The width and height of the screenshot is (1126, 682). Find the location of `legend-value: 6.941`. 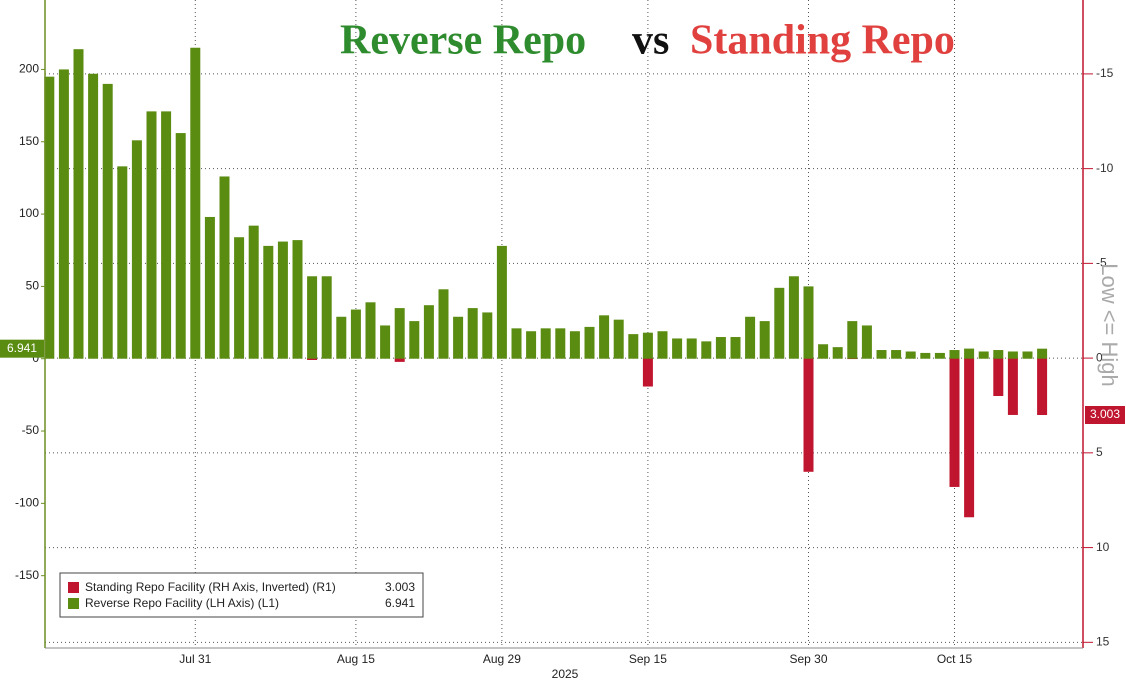

legend-value: 6.941 is located at coordinates (400, 603).